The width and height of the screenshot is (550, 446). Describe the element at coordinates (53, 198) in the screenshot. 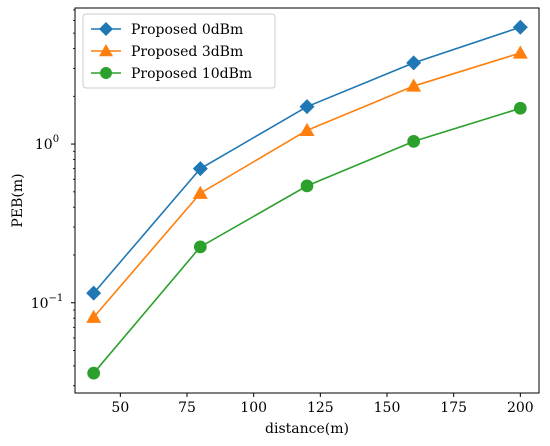

I see `y-axis: 10⁻¹ 10⁰` at that location.